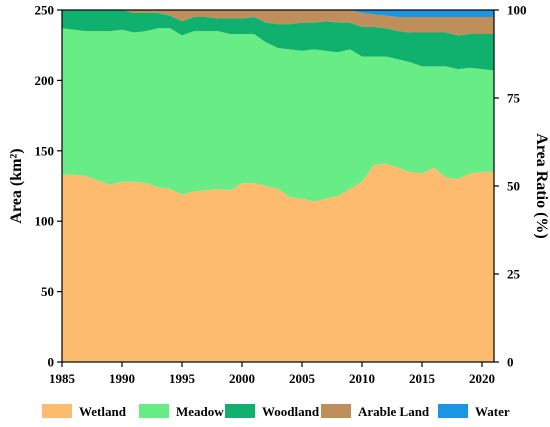 This screenshot has height=427, width=550. What do you see at coordinates (517, 10) in the screenshot?
I see `y-right-tick-label: 100` at bounding box center [517, 10].